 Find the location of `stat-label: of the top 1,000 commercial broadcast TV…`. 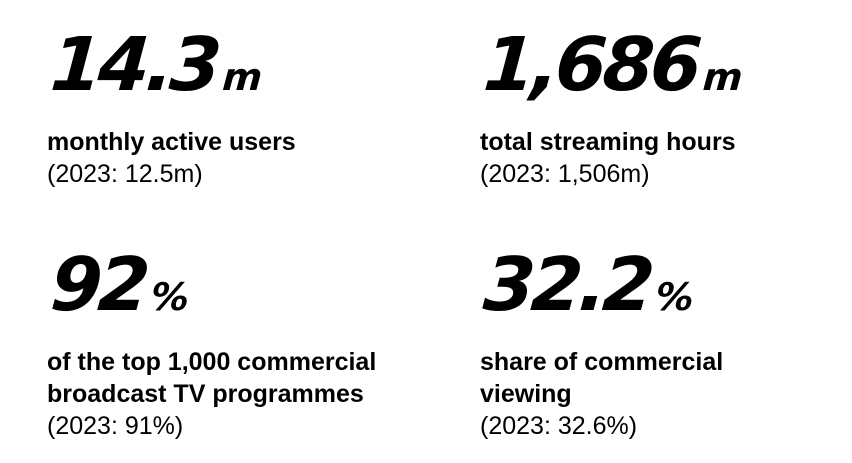

stat-label: of the top 1,000 commercial broadcast TV… is located at coordinates (211, 378).